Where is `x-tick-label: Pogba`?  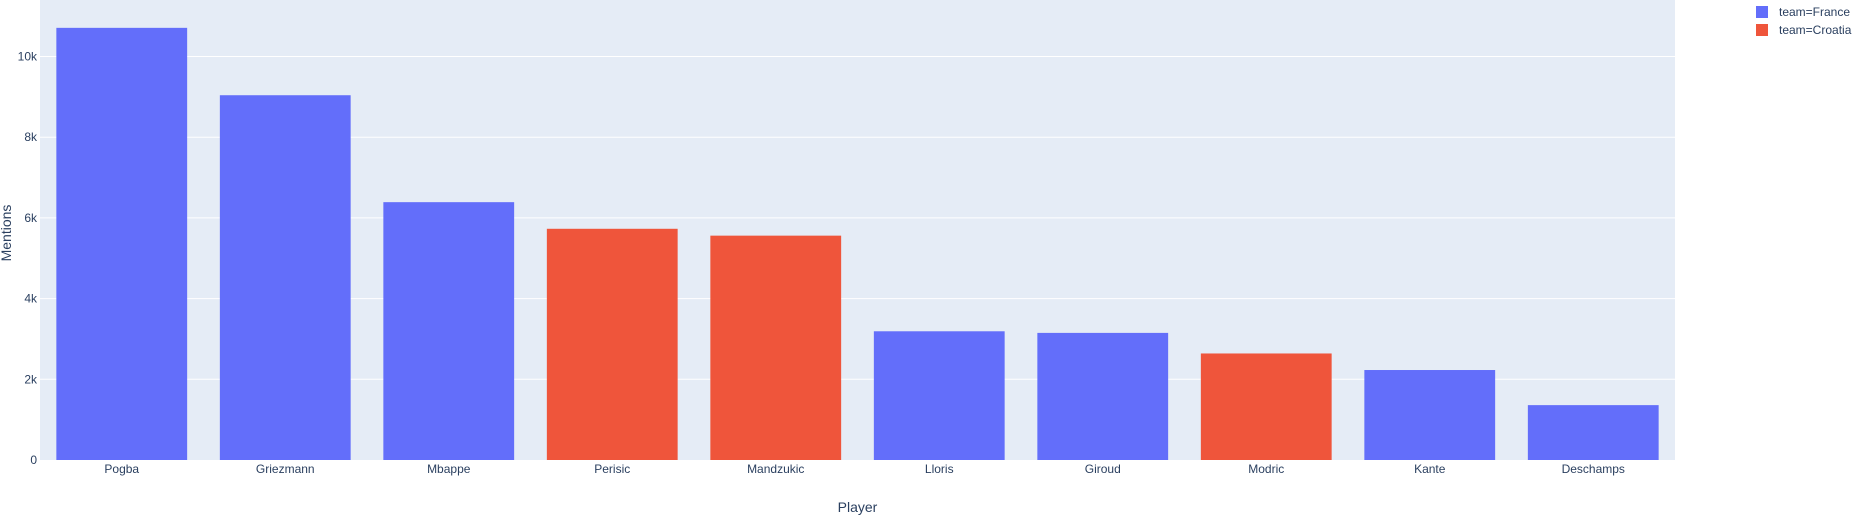
x-tick-label: Pogba is located at coordinates (121, 469).